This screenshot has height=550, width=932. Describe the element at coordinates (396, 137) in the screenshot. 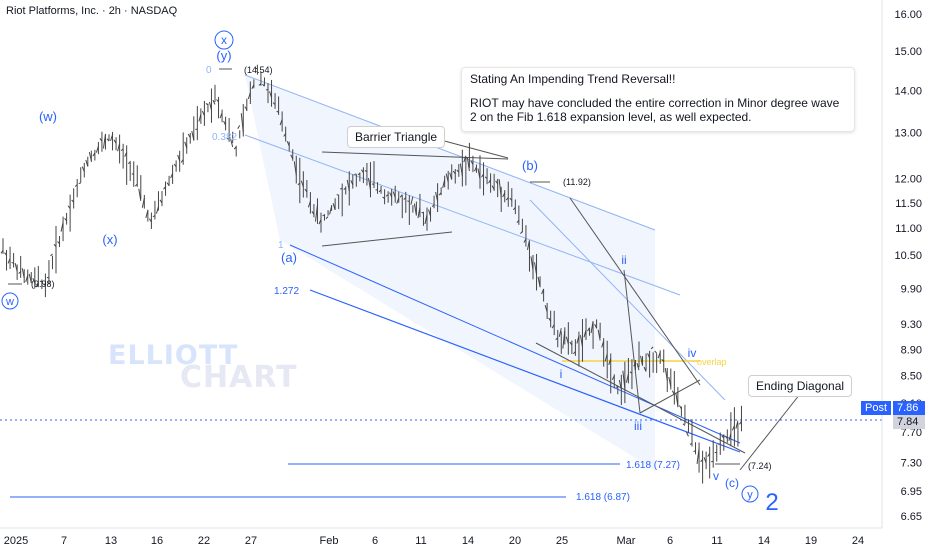

I see `callout-barrier-triangle: Barrier Triangle` at that location.